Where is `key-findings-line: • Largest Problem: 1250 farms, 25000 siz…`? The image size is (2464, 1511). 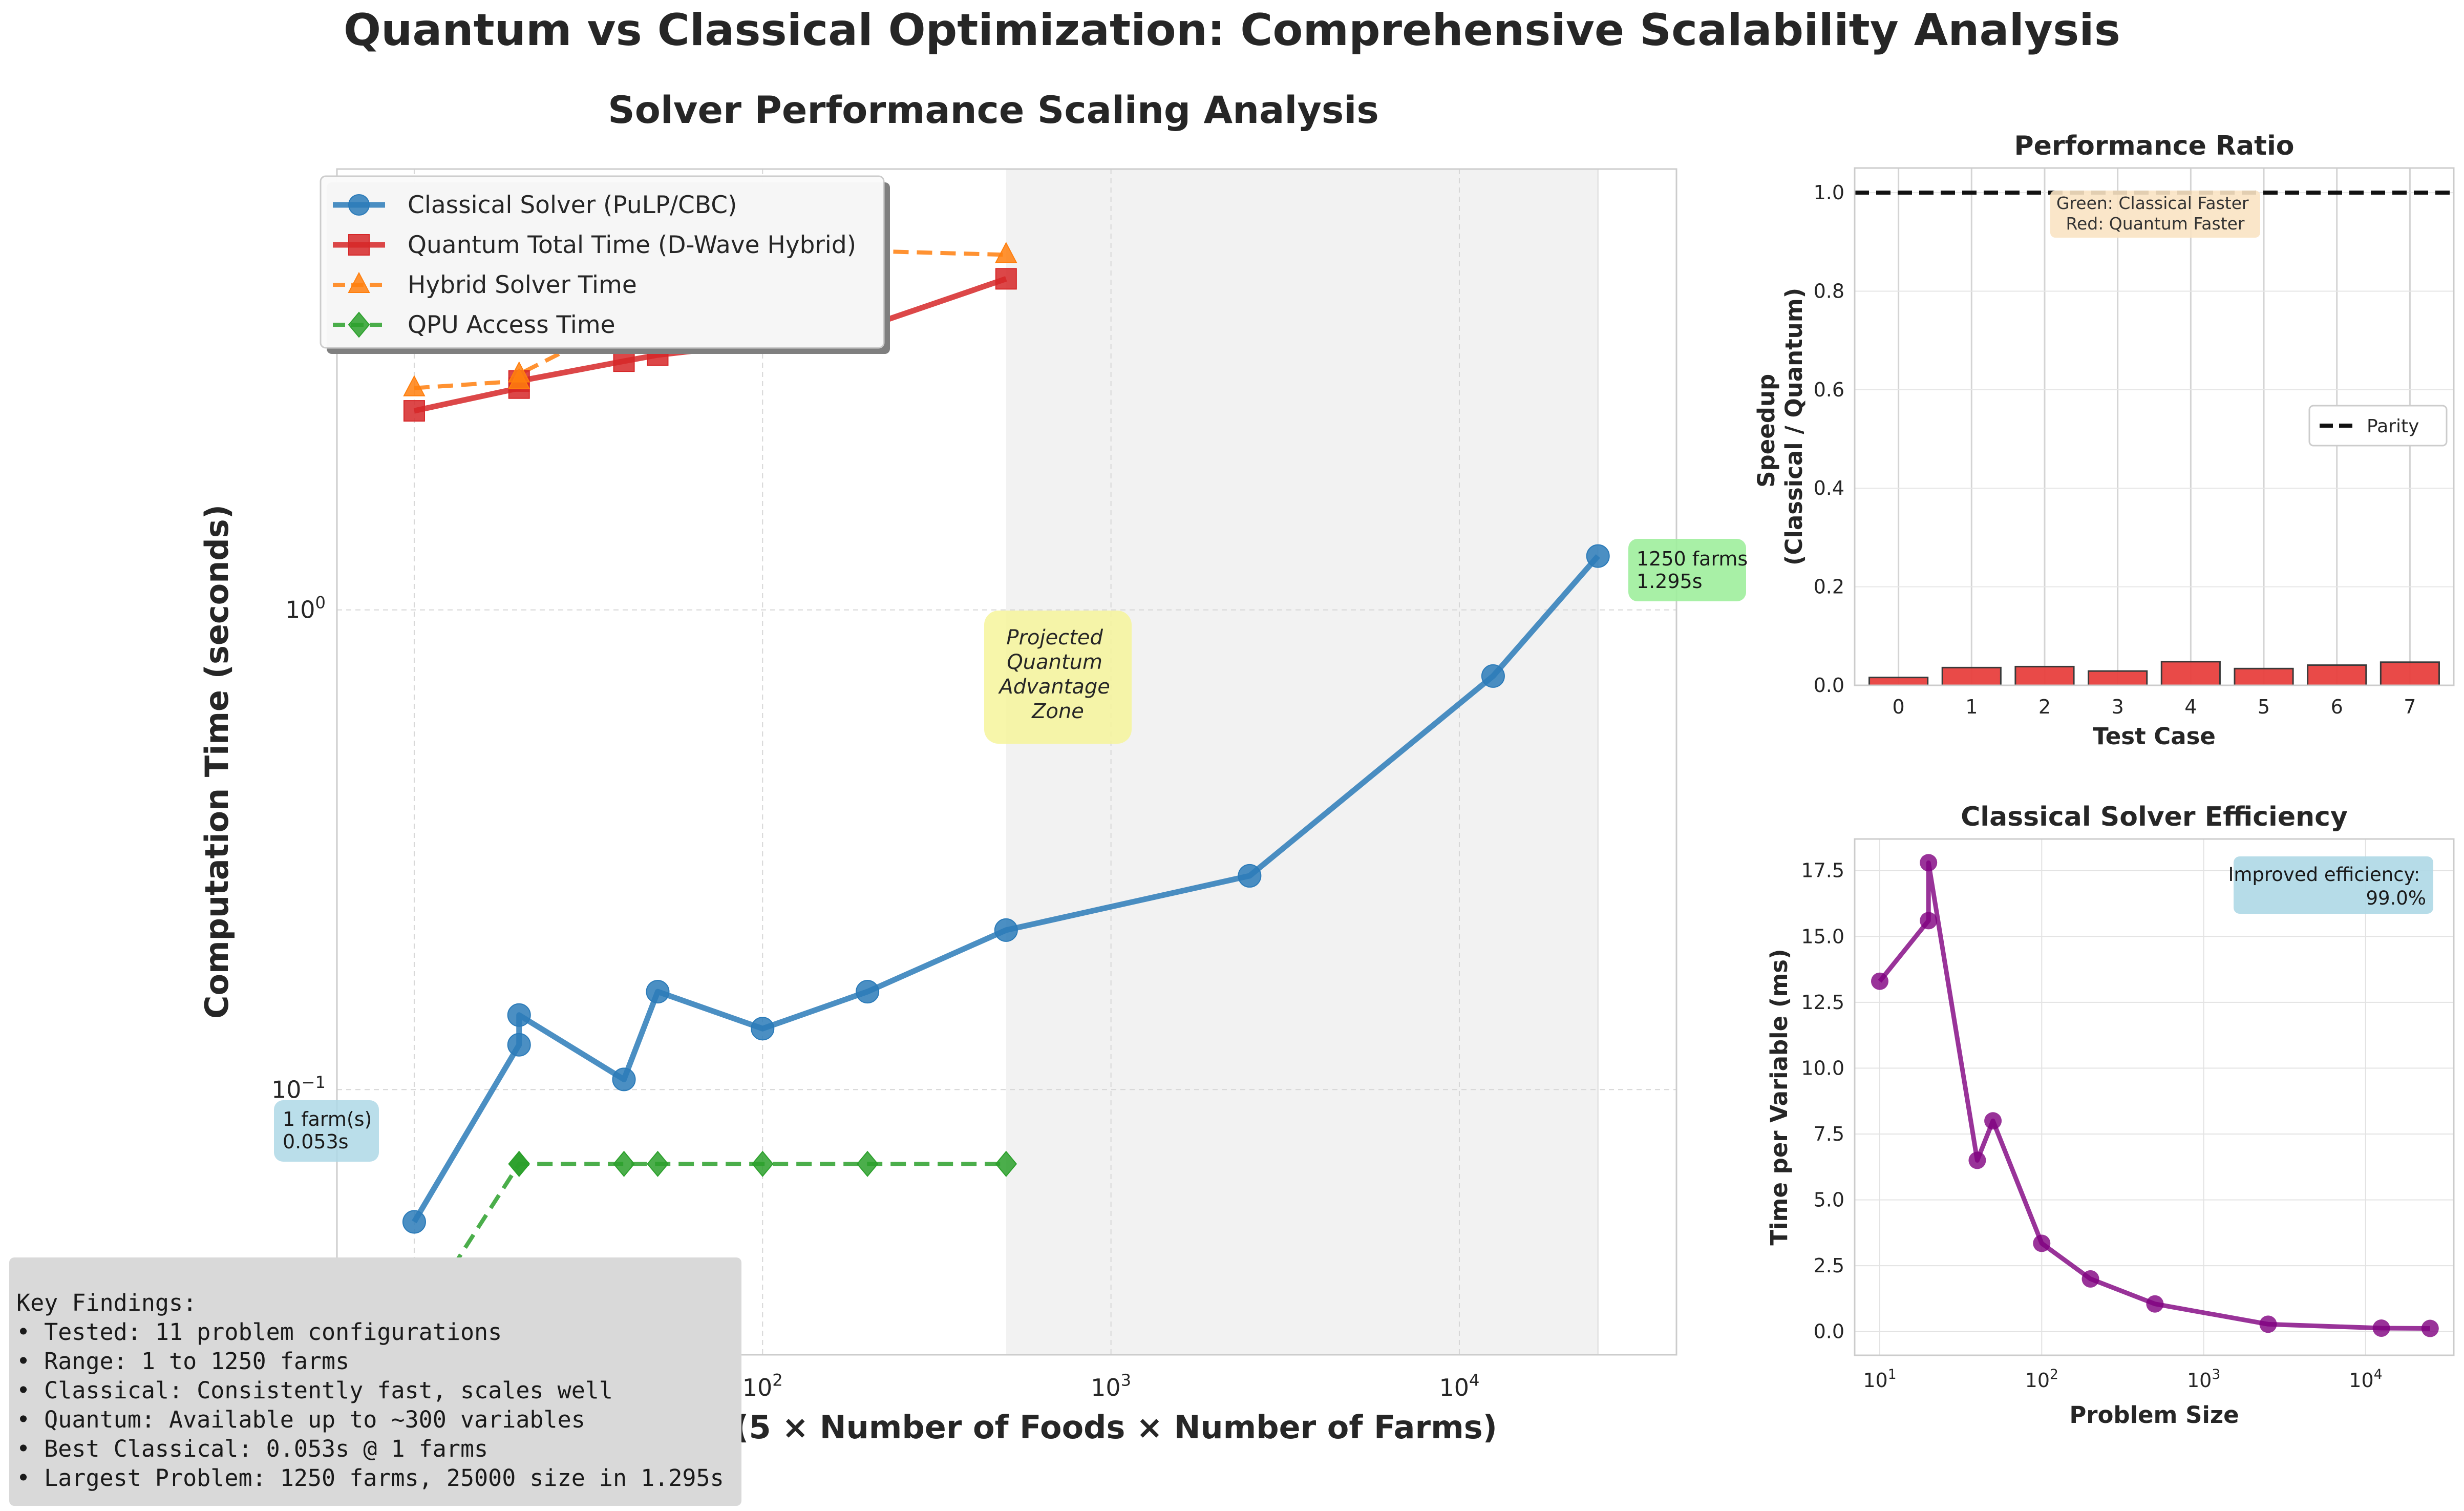 key-findings-line: • Largest Problem: 1250 farms, 25000 siz… is located at coordinates (370, 1478).